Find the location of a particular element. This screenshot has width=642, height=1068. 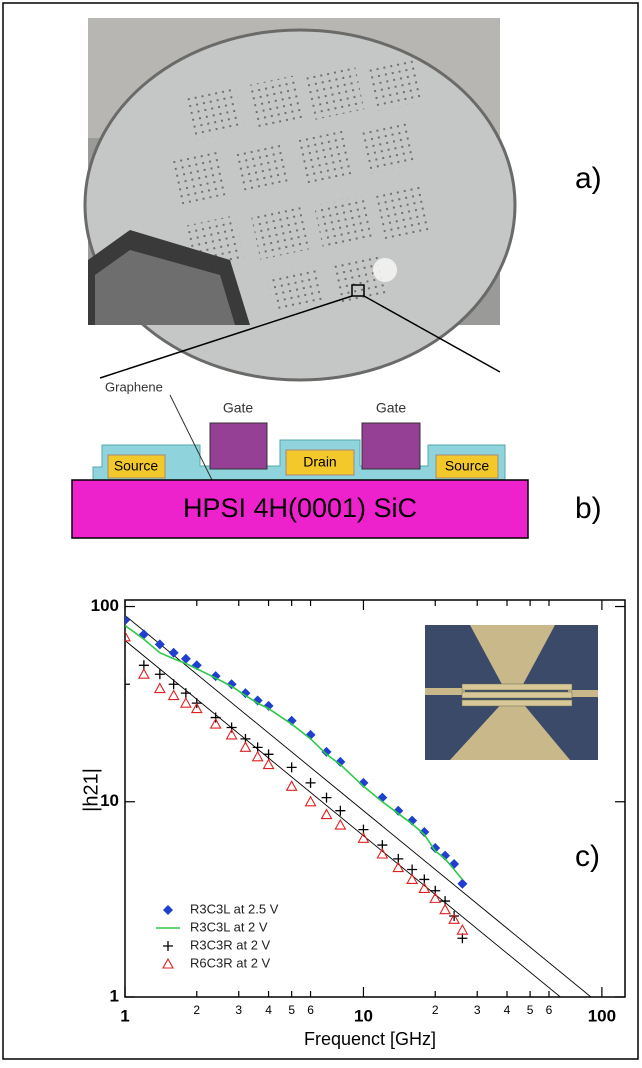

x-tick-label: 100 is located at coordinates (602, 1015).